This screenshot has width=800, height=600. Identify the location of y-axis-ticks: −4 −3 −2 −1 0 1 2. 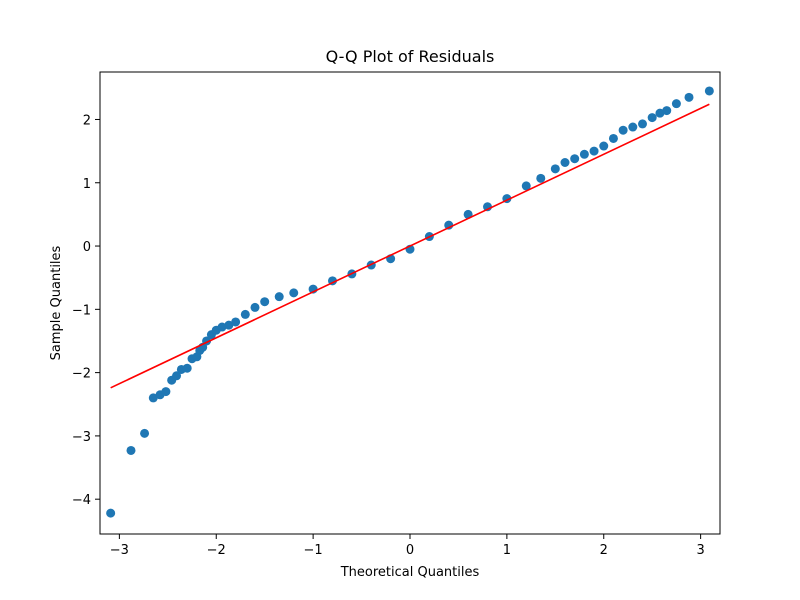
(86, 310).